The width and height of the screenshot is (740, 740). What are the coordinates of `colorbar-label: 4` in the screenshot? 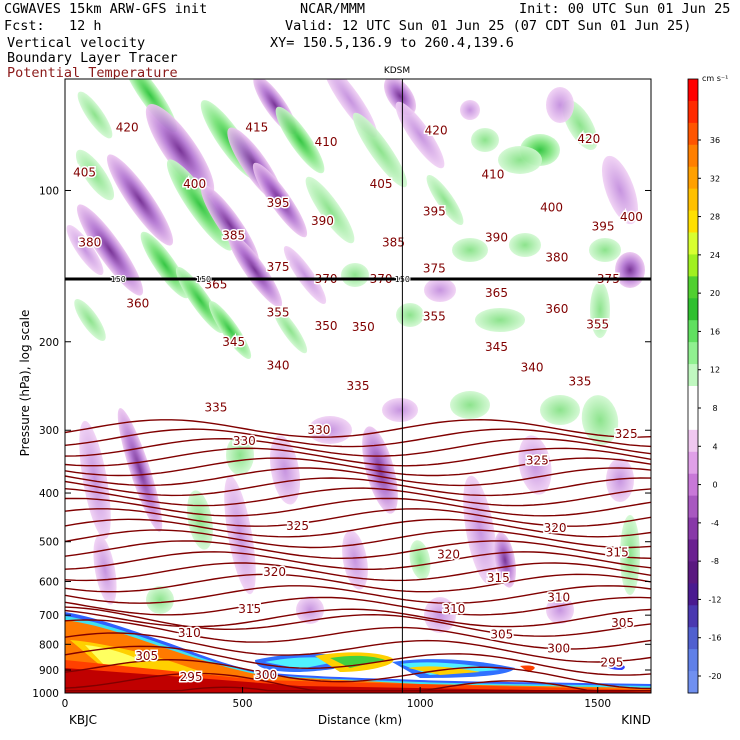 It's located at (714, 446).